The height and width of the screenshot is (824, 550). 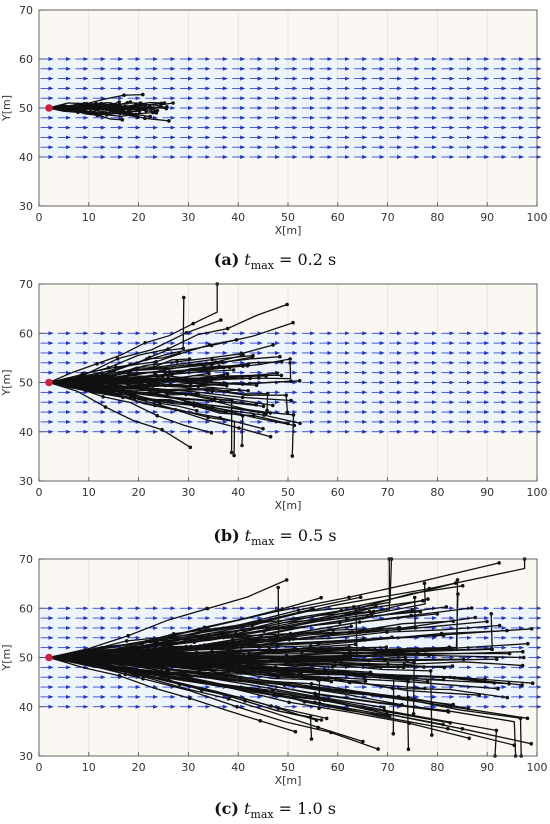 What do you see at coordinates (26, 707) in the screenshot?
I see `y-tick-label: 40` at bounding box center [26, 707].